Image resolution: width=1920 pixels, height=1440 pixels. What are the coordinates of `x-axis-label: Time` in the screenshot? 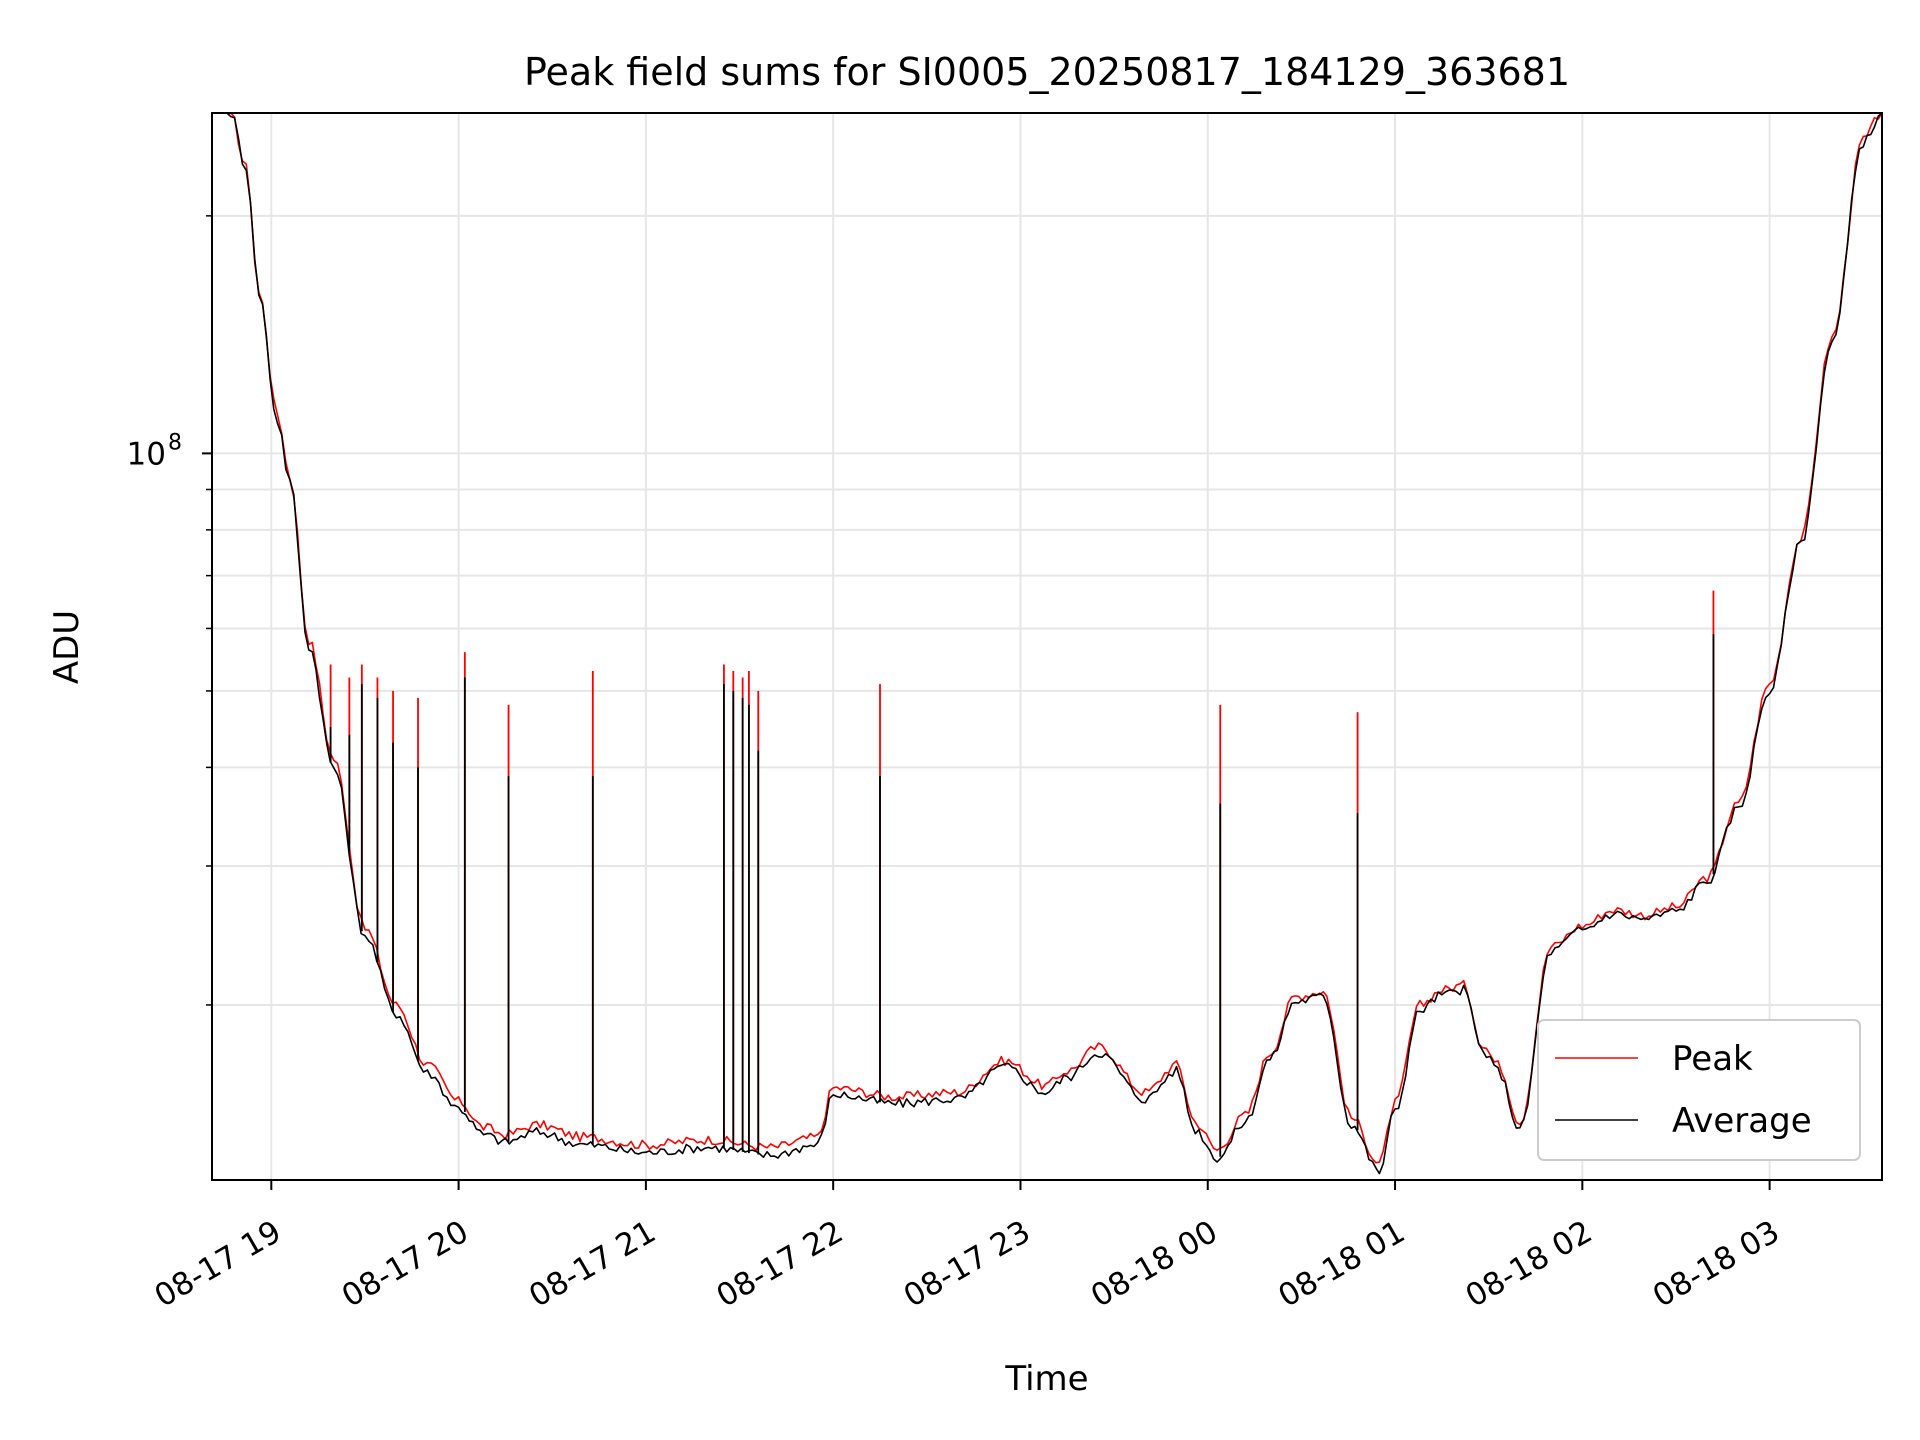 It's located at (1046, 1379).